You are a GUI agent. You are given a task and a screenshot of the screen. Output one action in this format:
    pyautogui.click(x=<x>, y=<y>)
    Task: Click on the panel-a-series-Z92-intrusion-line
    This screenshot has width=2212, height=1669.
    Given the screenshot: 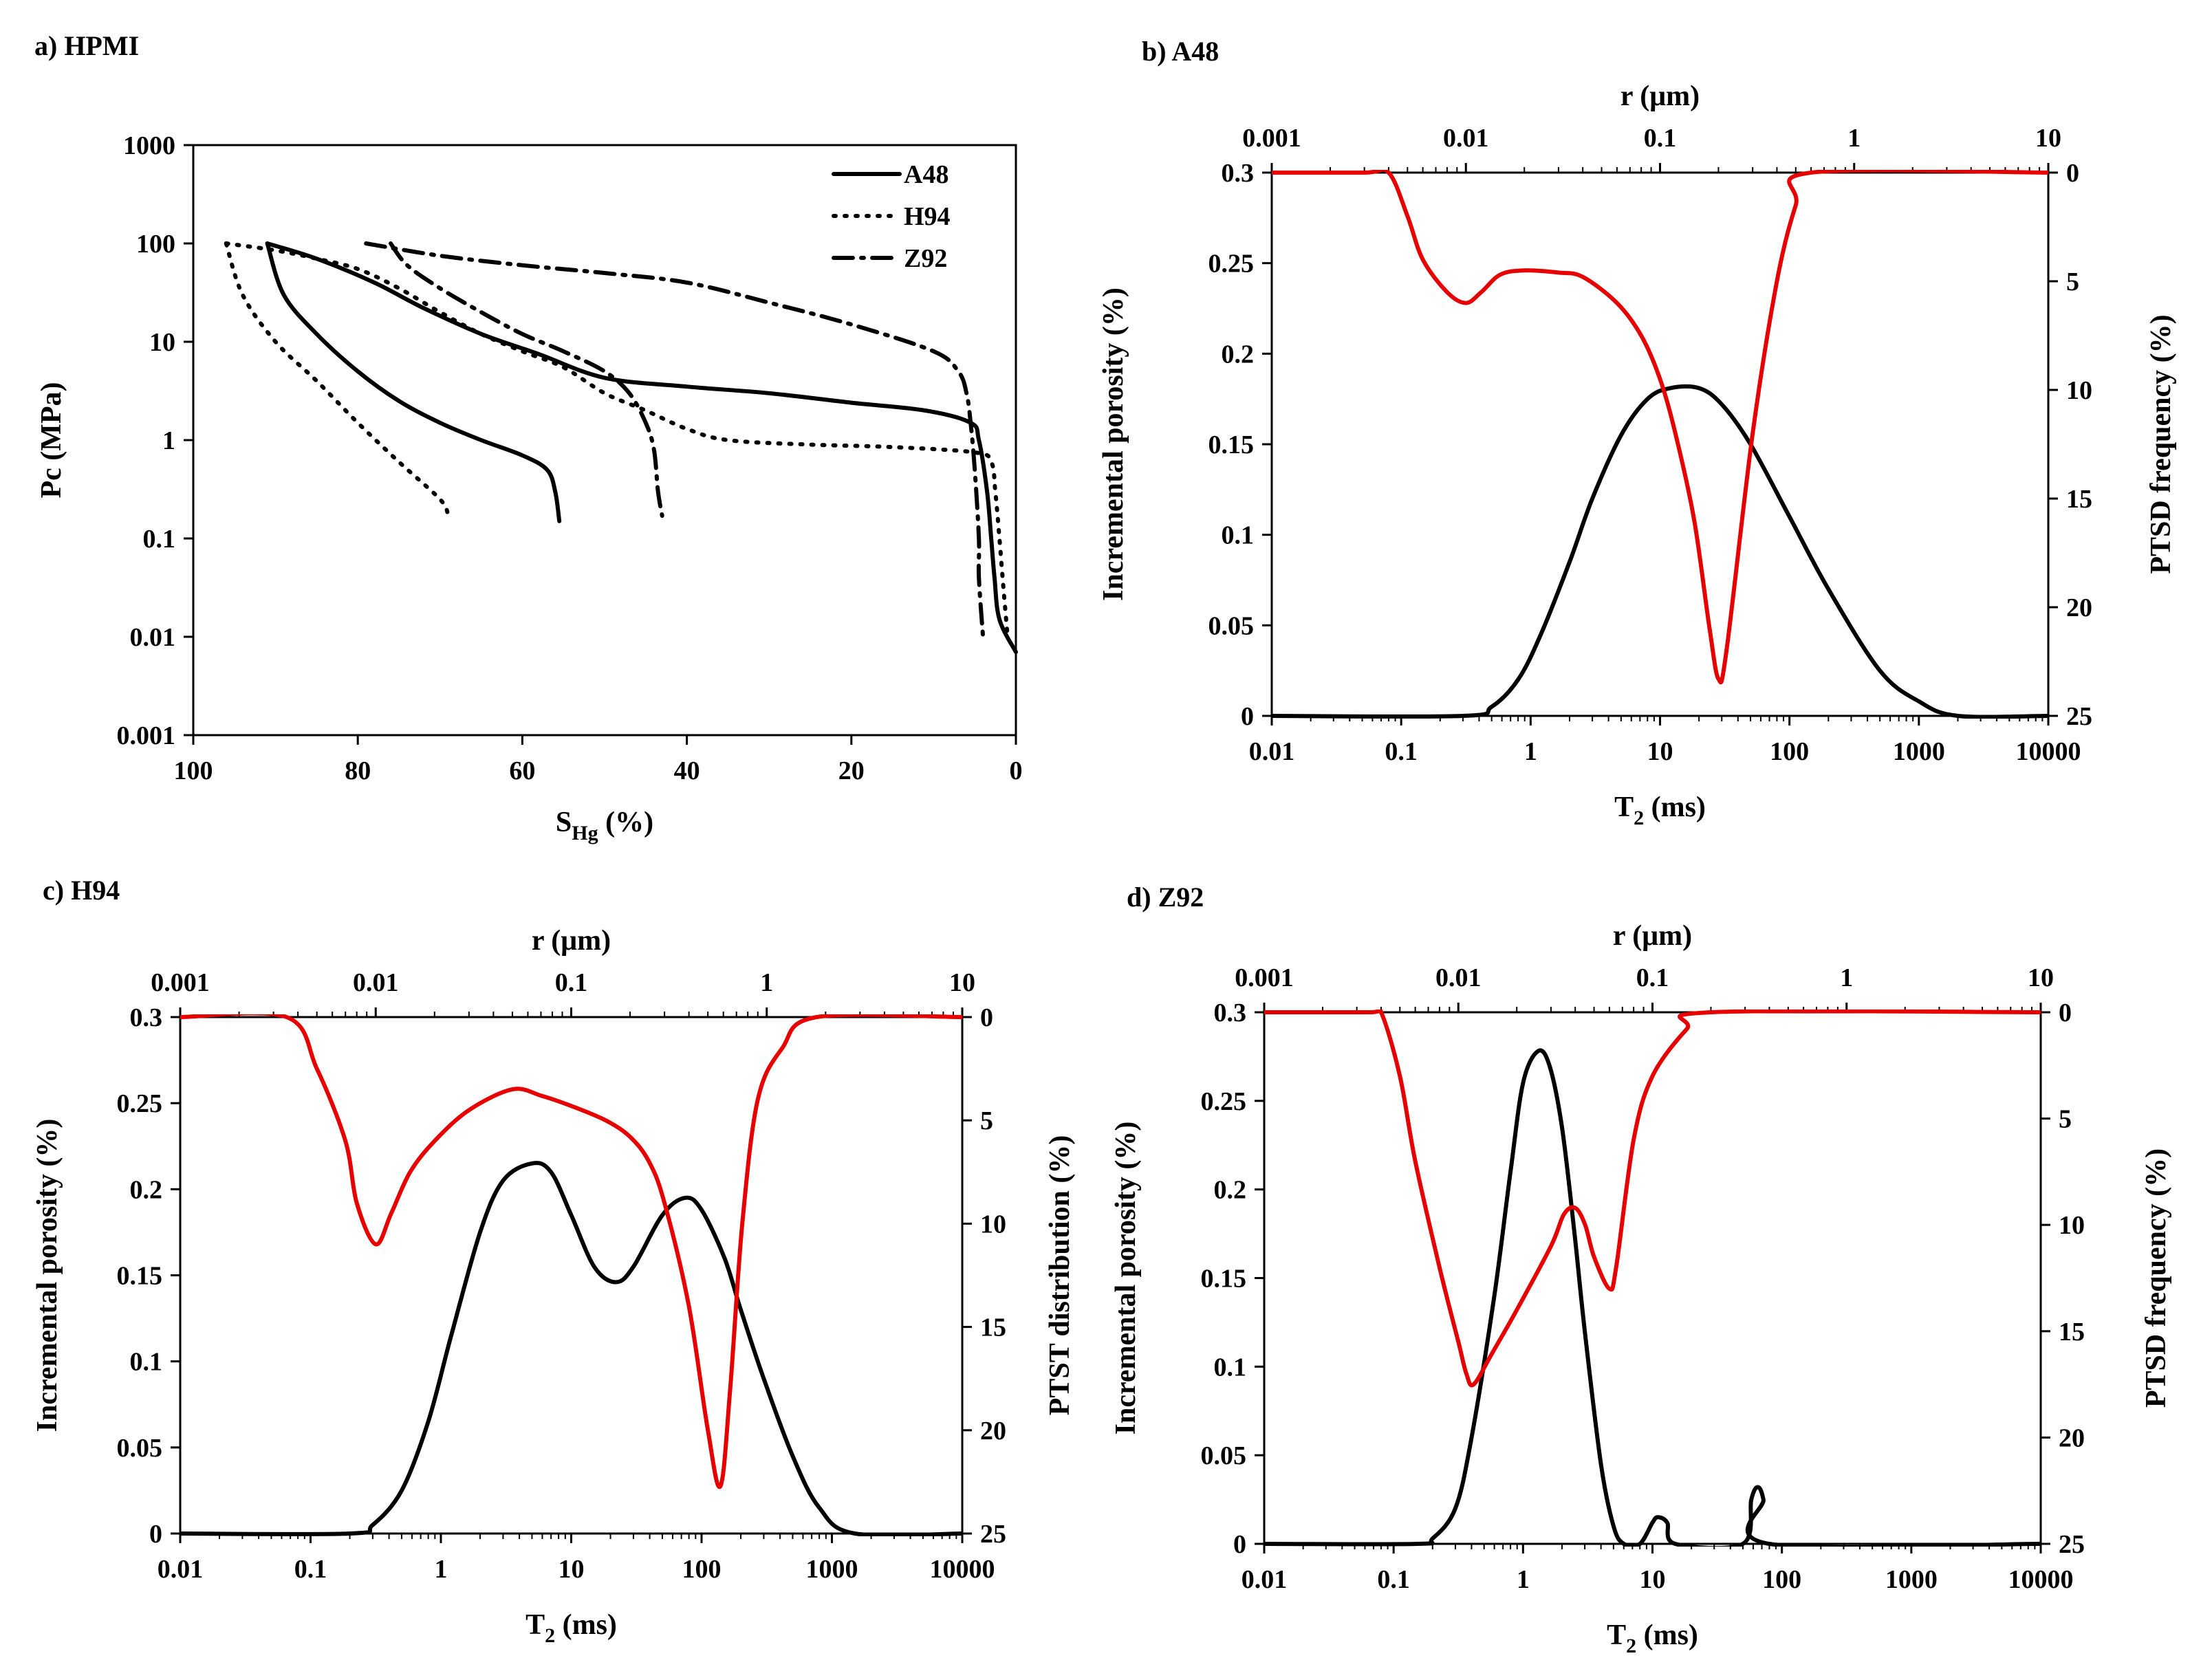 What is the action you would take?
    pyautogui.click(x=675, y=440)
    